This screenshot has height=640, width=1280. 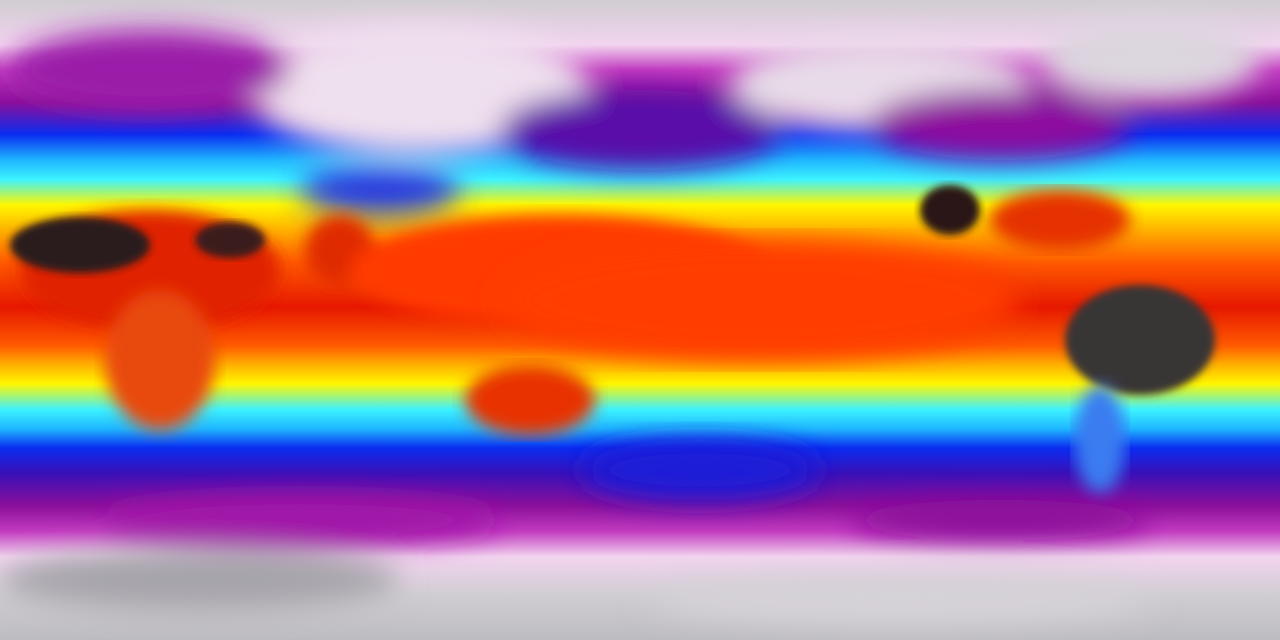 I want to click on pacific-warm-pool, so click(x=760, y=300).